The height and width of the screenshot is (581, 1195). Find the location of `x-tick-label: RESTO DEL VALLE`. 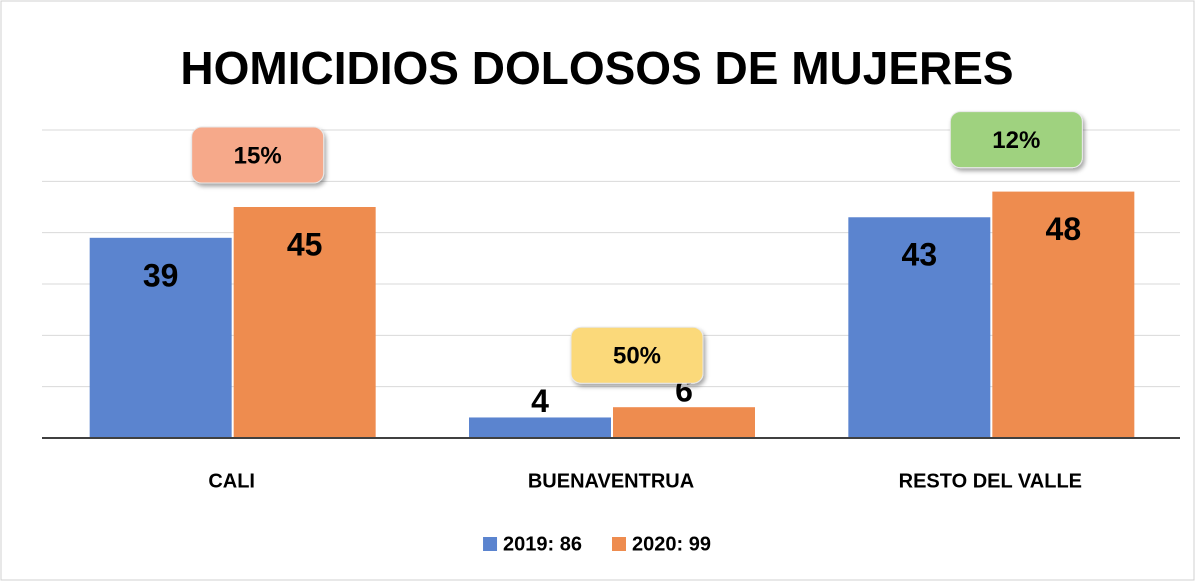

x-tick-label: RESTO DEL VALLE is located at coordinates (990, 481).